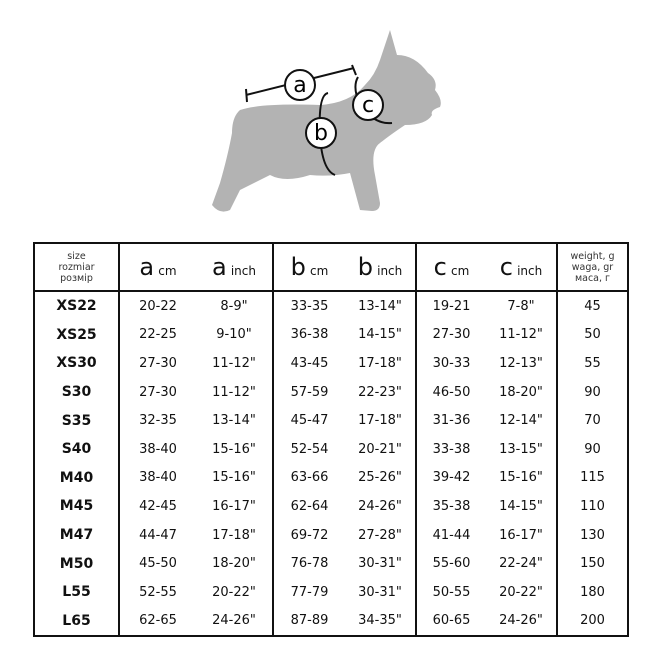 Image resolution: width=650 pixels, height=650 pixels. I want to click on cell-weight: 110, so click(592, 506).